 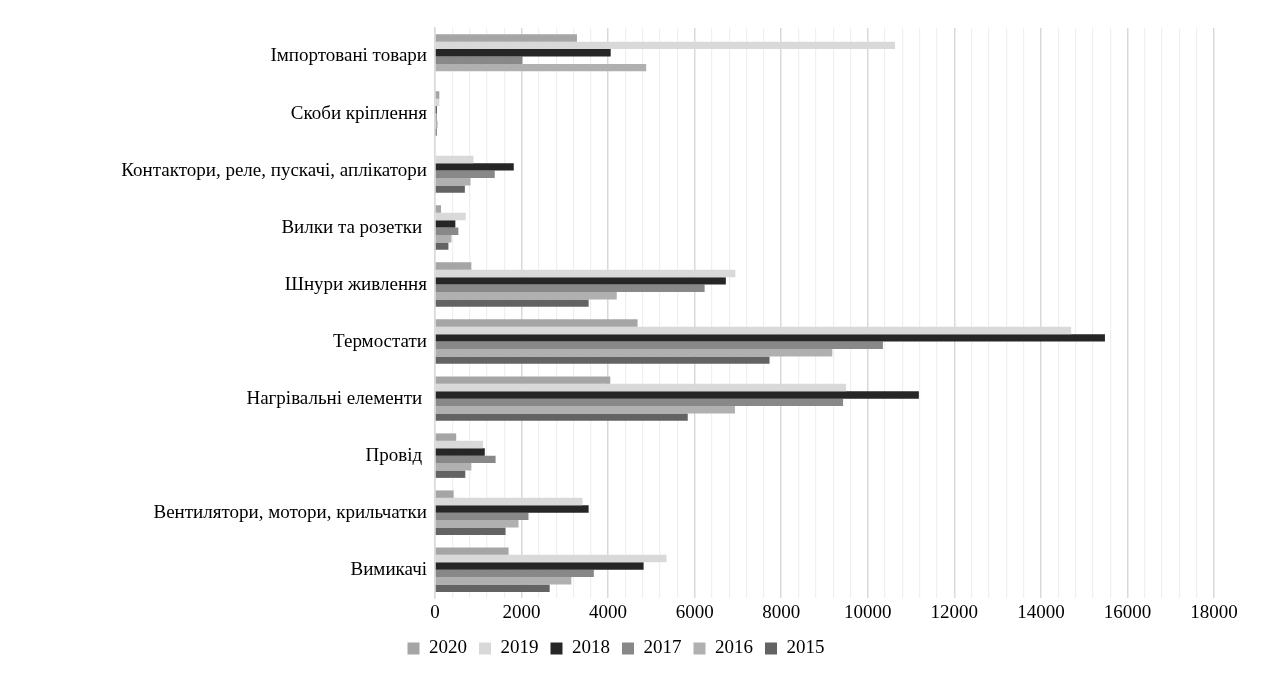 What do you see at coordinates (694, 611) in the screenshot?
I see `x-tick-label: 6000` at bounding box center [694, 611].